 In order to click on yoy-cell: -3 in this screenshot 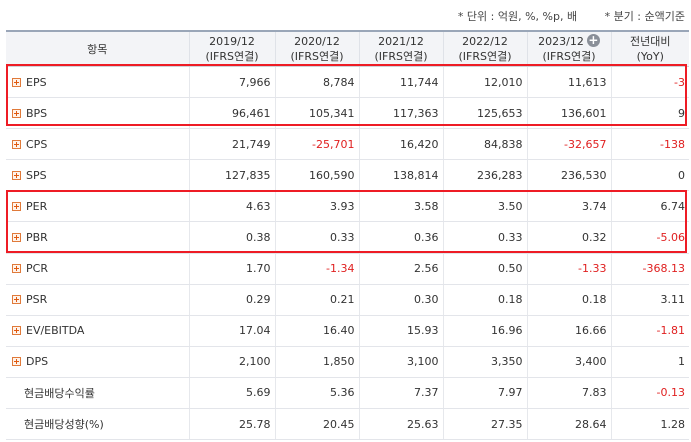, I will do `click(650, 82)`.